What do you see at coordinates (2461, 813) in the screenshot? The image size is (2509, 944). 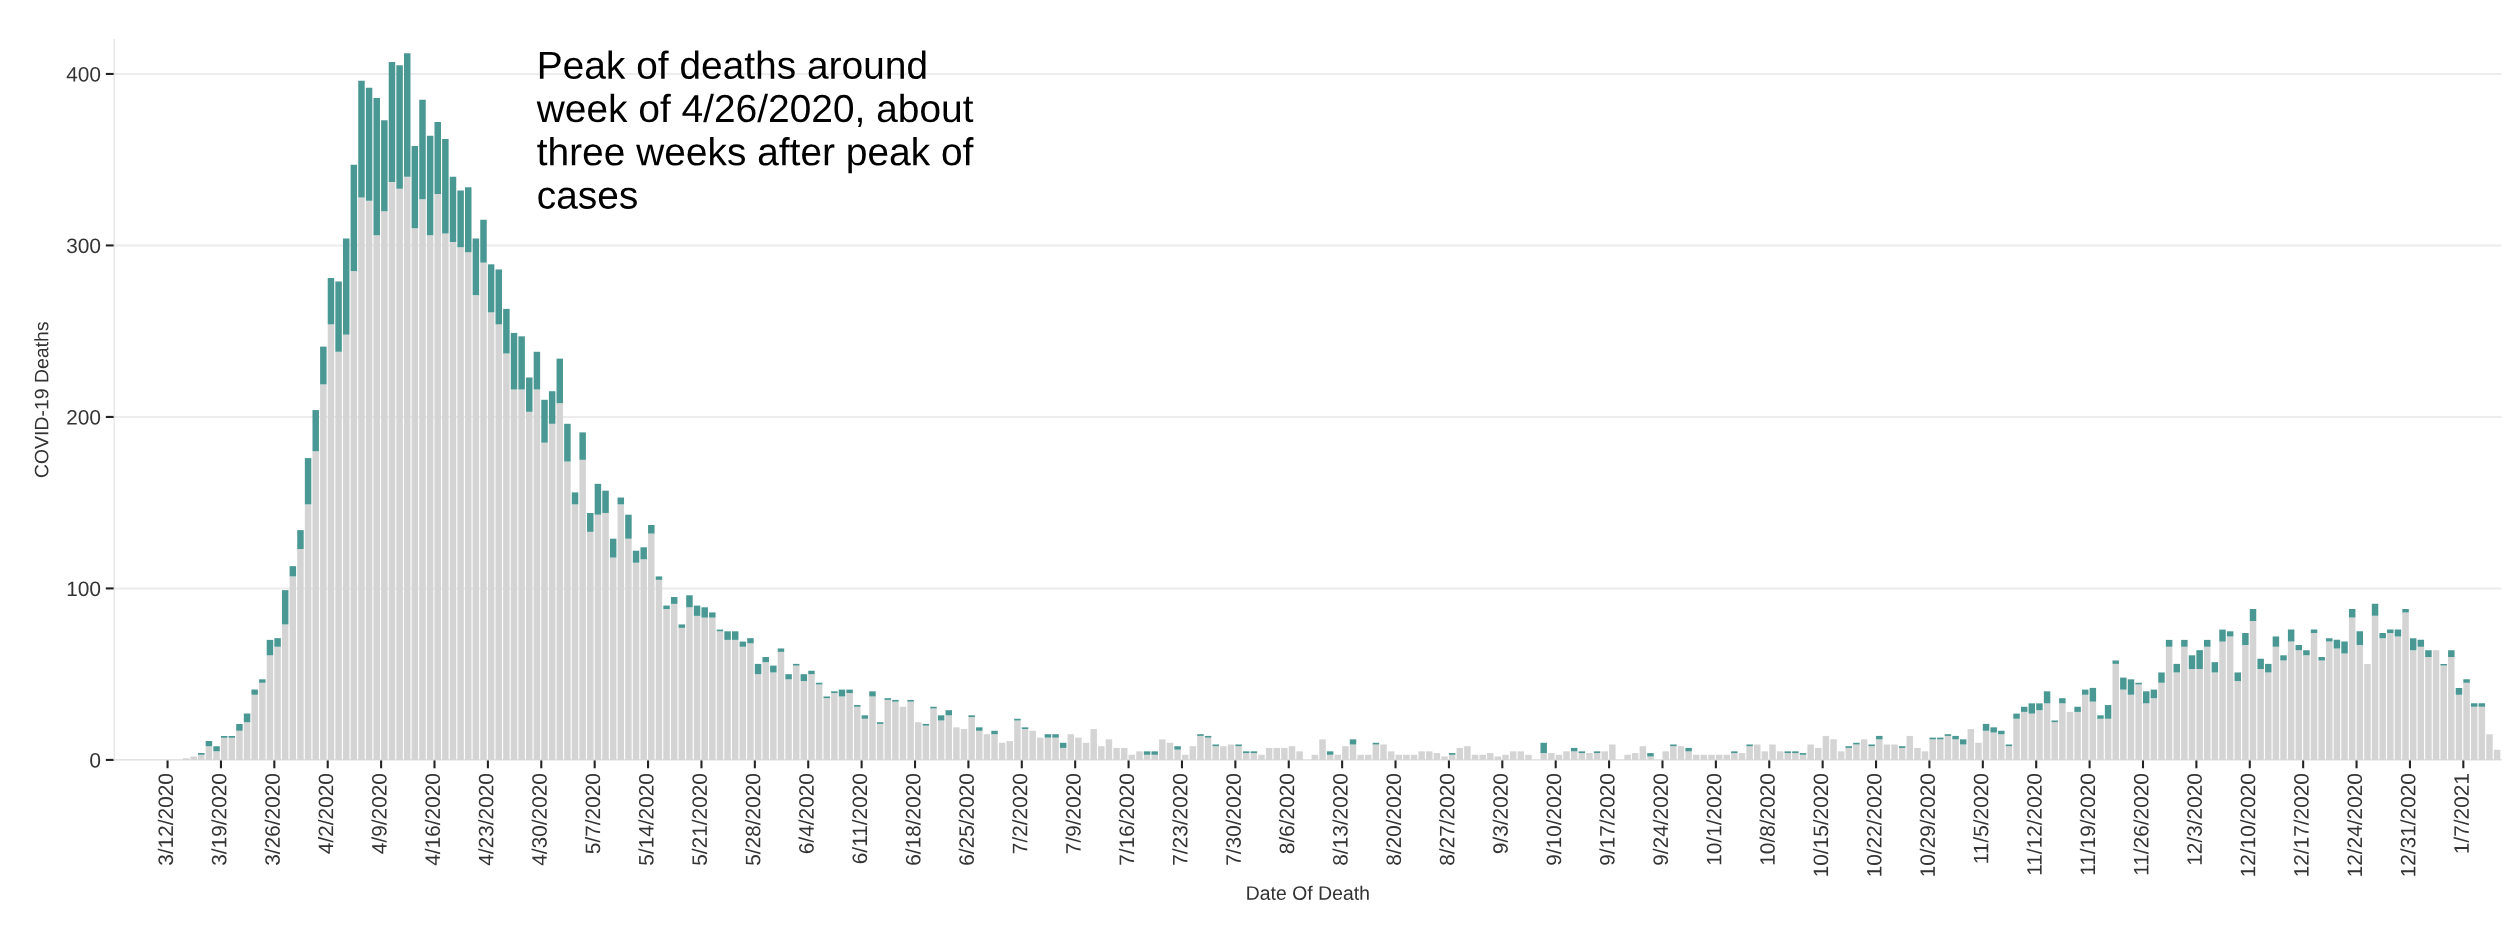 I see `x-tick-label: 1/7/2021` at bounding box center [2461, 813].